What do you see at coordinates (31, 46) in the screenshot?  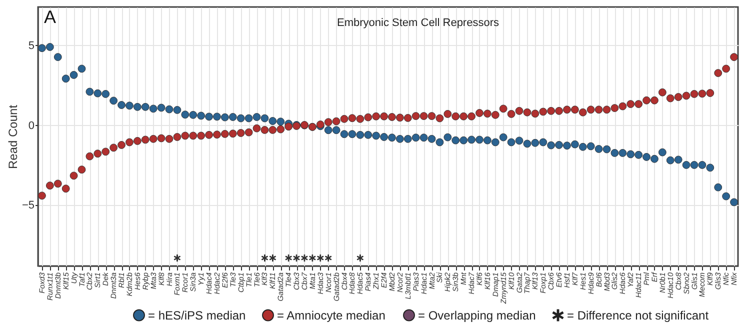 I see `y-tick-label: 5` at bounding box center [31, 46].